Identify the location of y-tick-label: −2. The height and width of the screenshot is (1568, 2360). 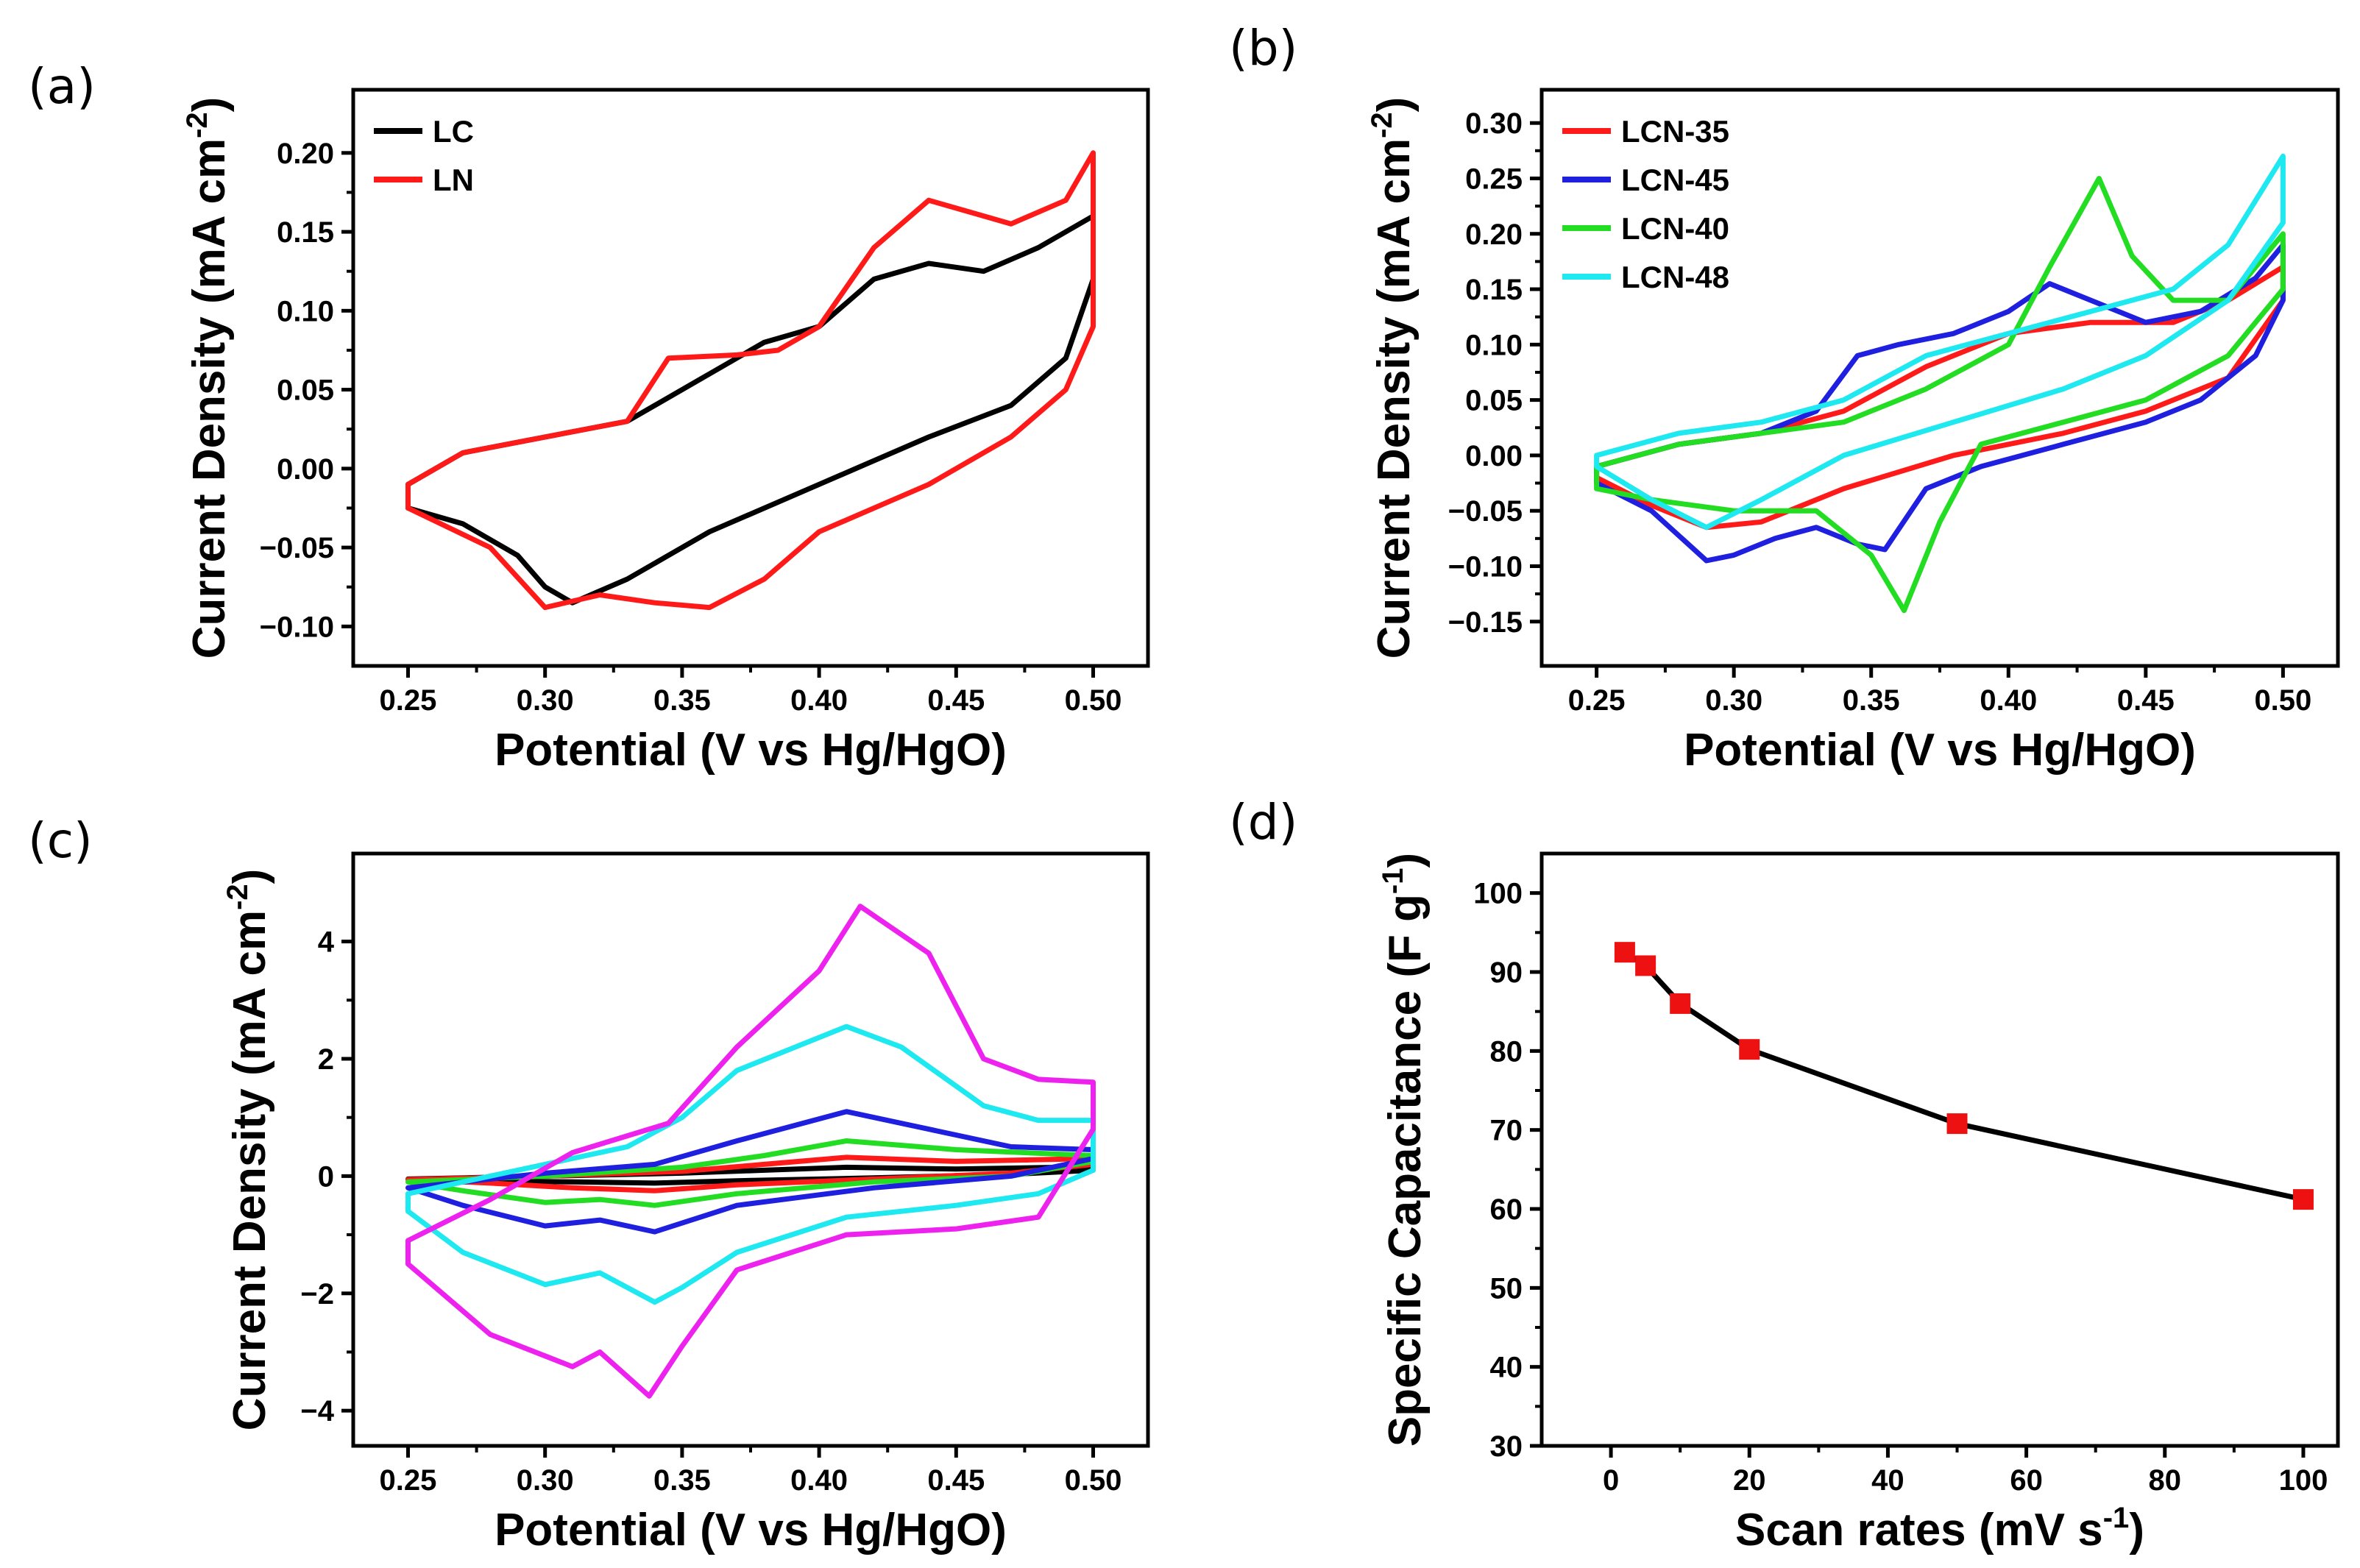
(317, 1294).